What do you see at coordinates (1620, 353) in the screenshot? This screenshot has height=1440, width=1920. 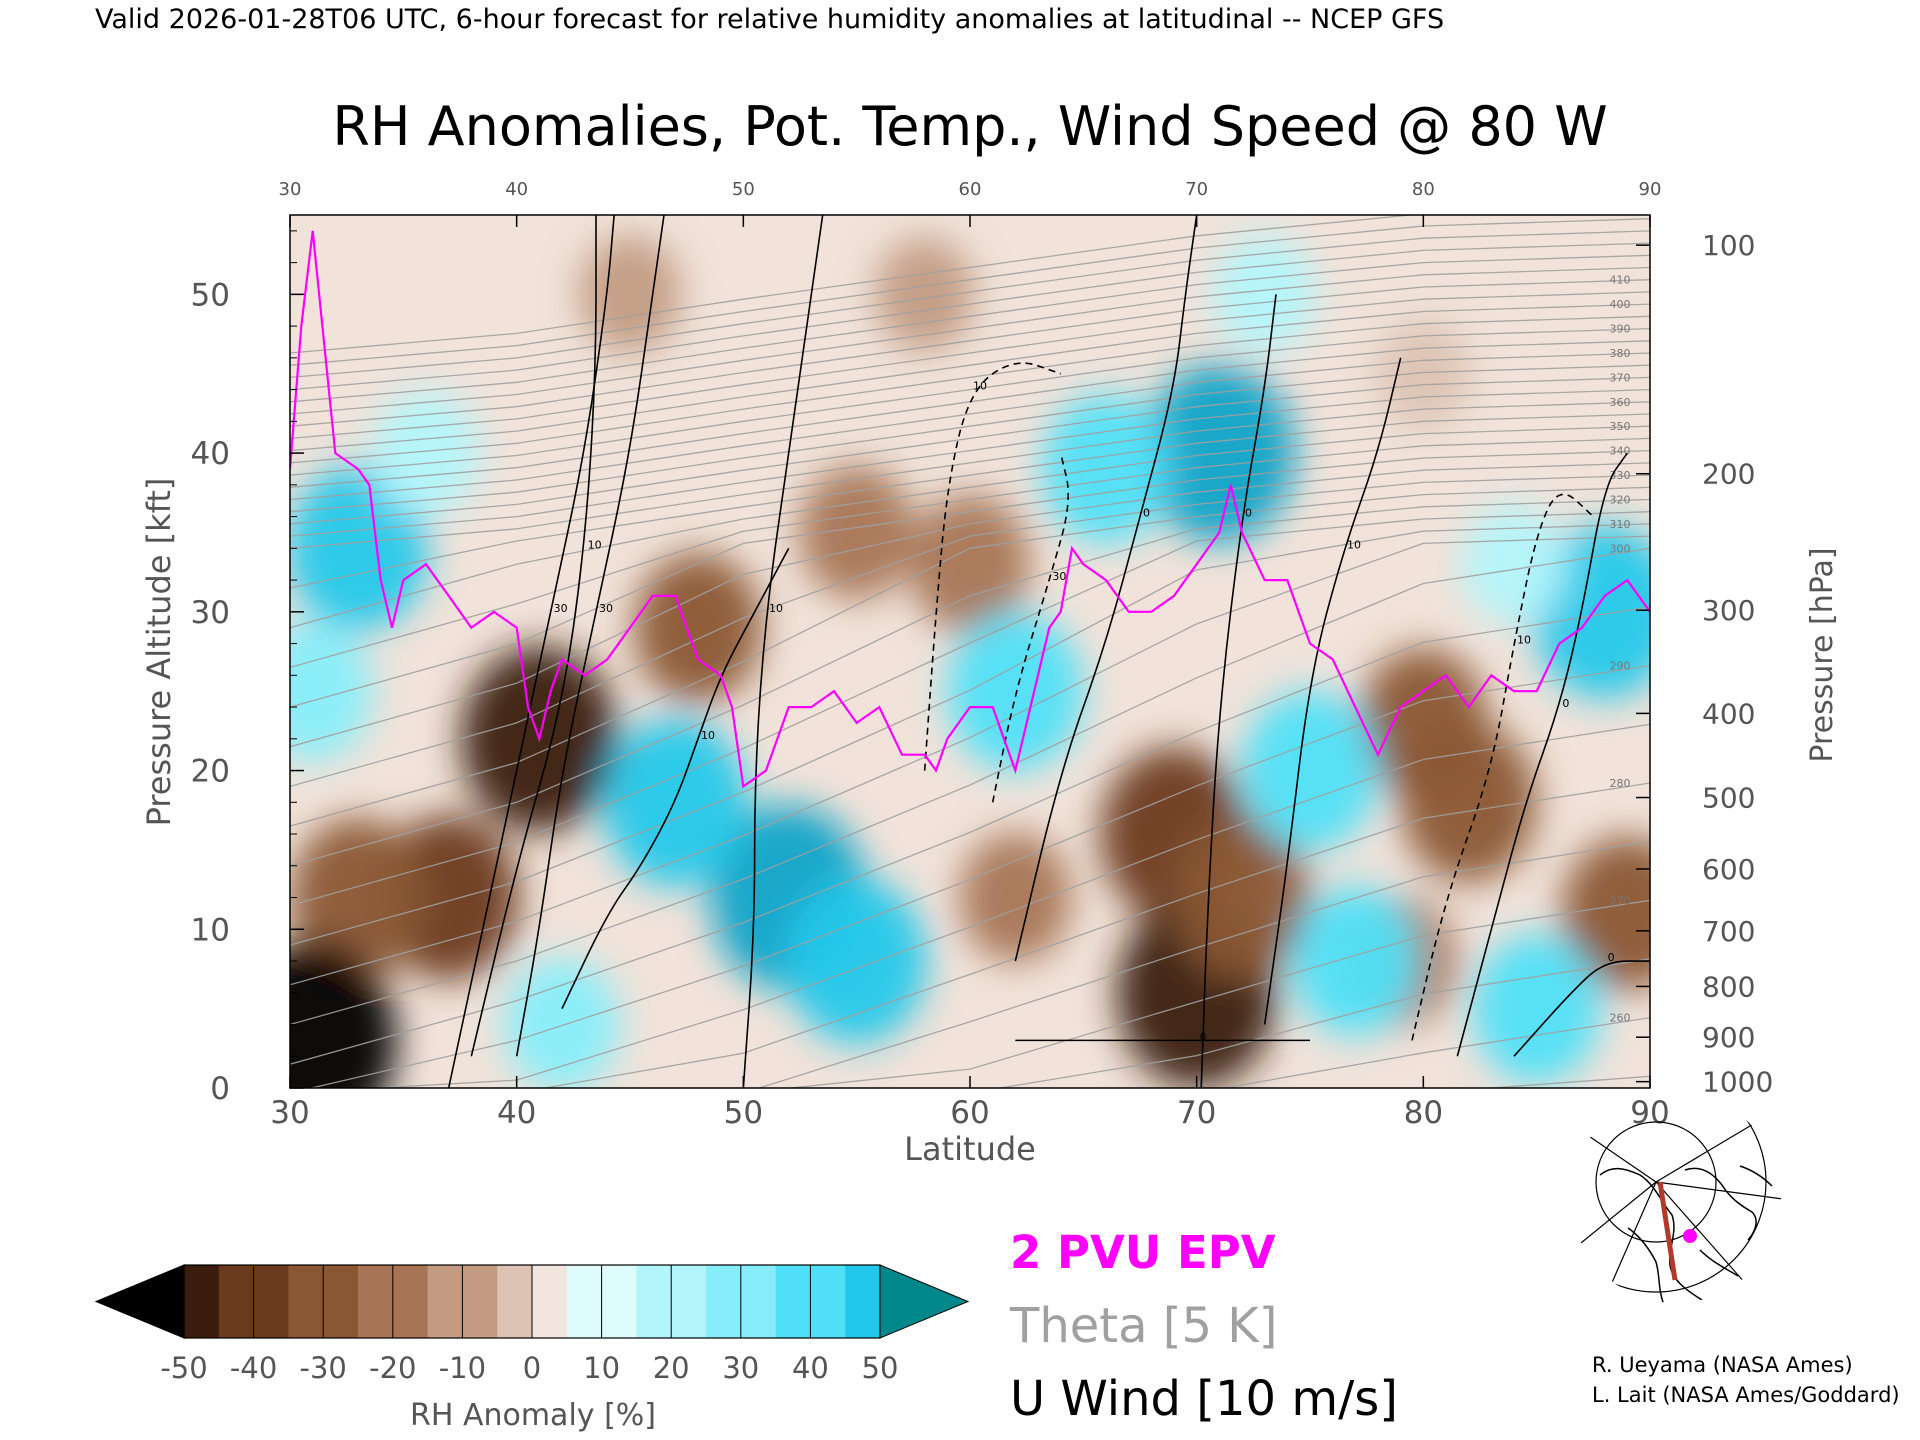 I see `theta-label: 380` at bounding box center [1620, 353].